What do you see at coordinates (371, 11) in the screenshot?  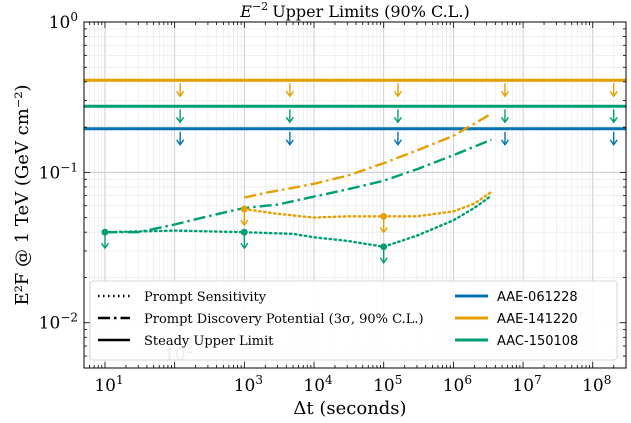 I see `title-main: Upper Limits (90% C.L.)` at bounding box center [371, 11].